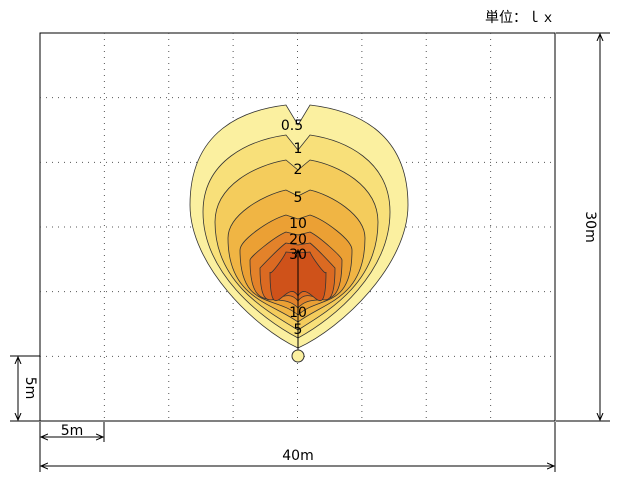 The width and height of the screenshot is (620, 501). What do you see at coordinates (298, 240) in the screenshot?
I see `contour-label: 20` at bounding box center [298, 240].